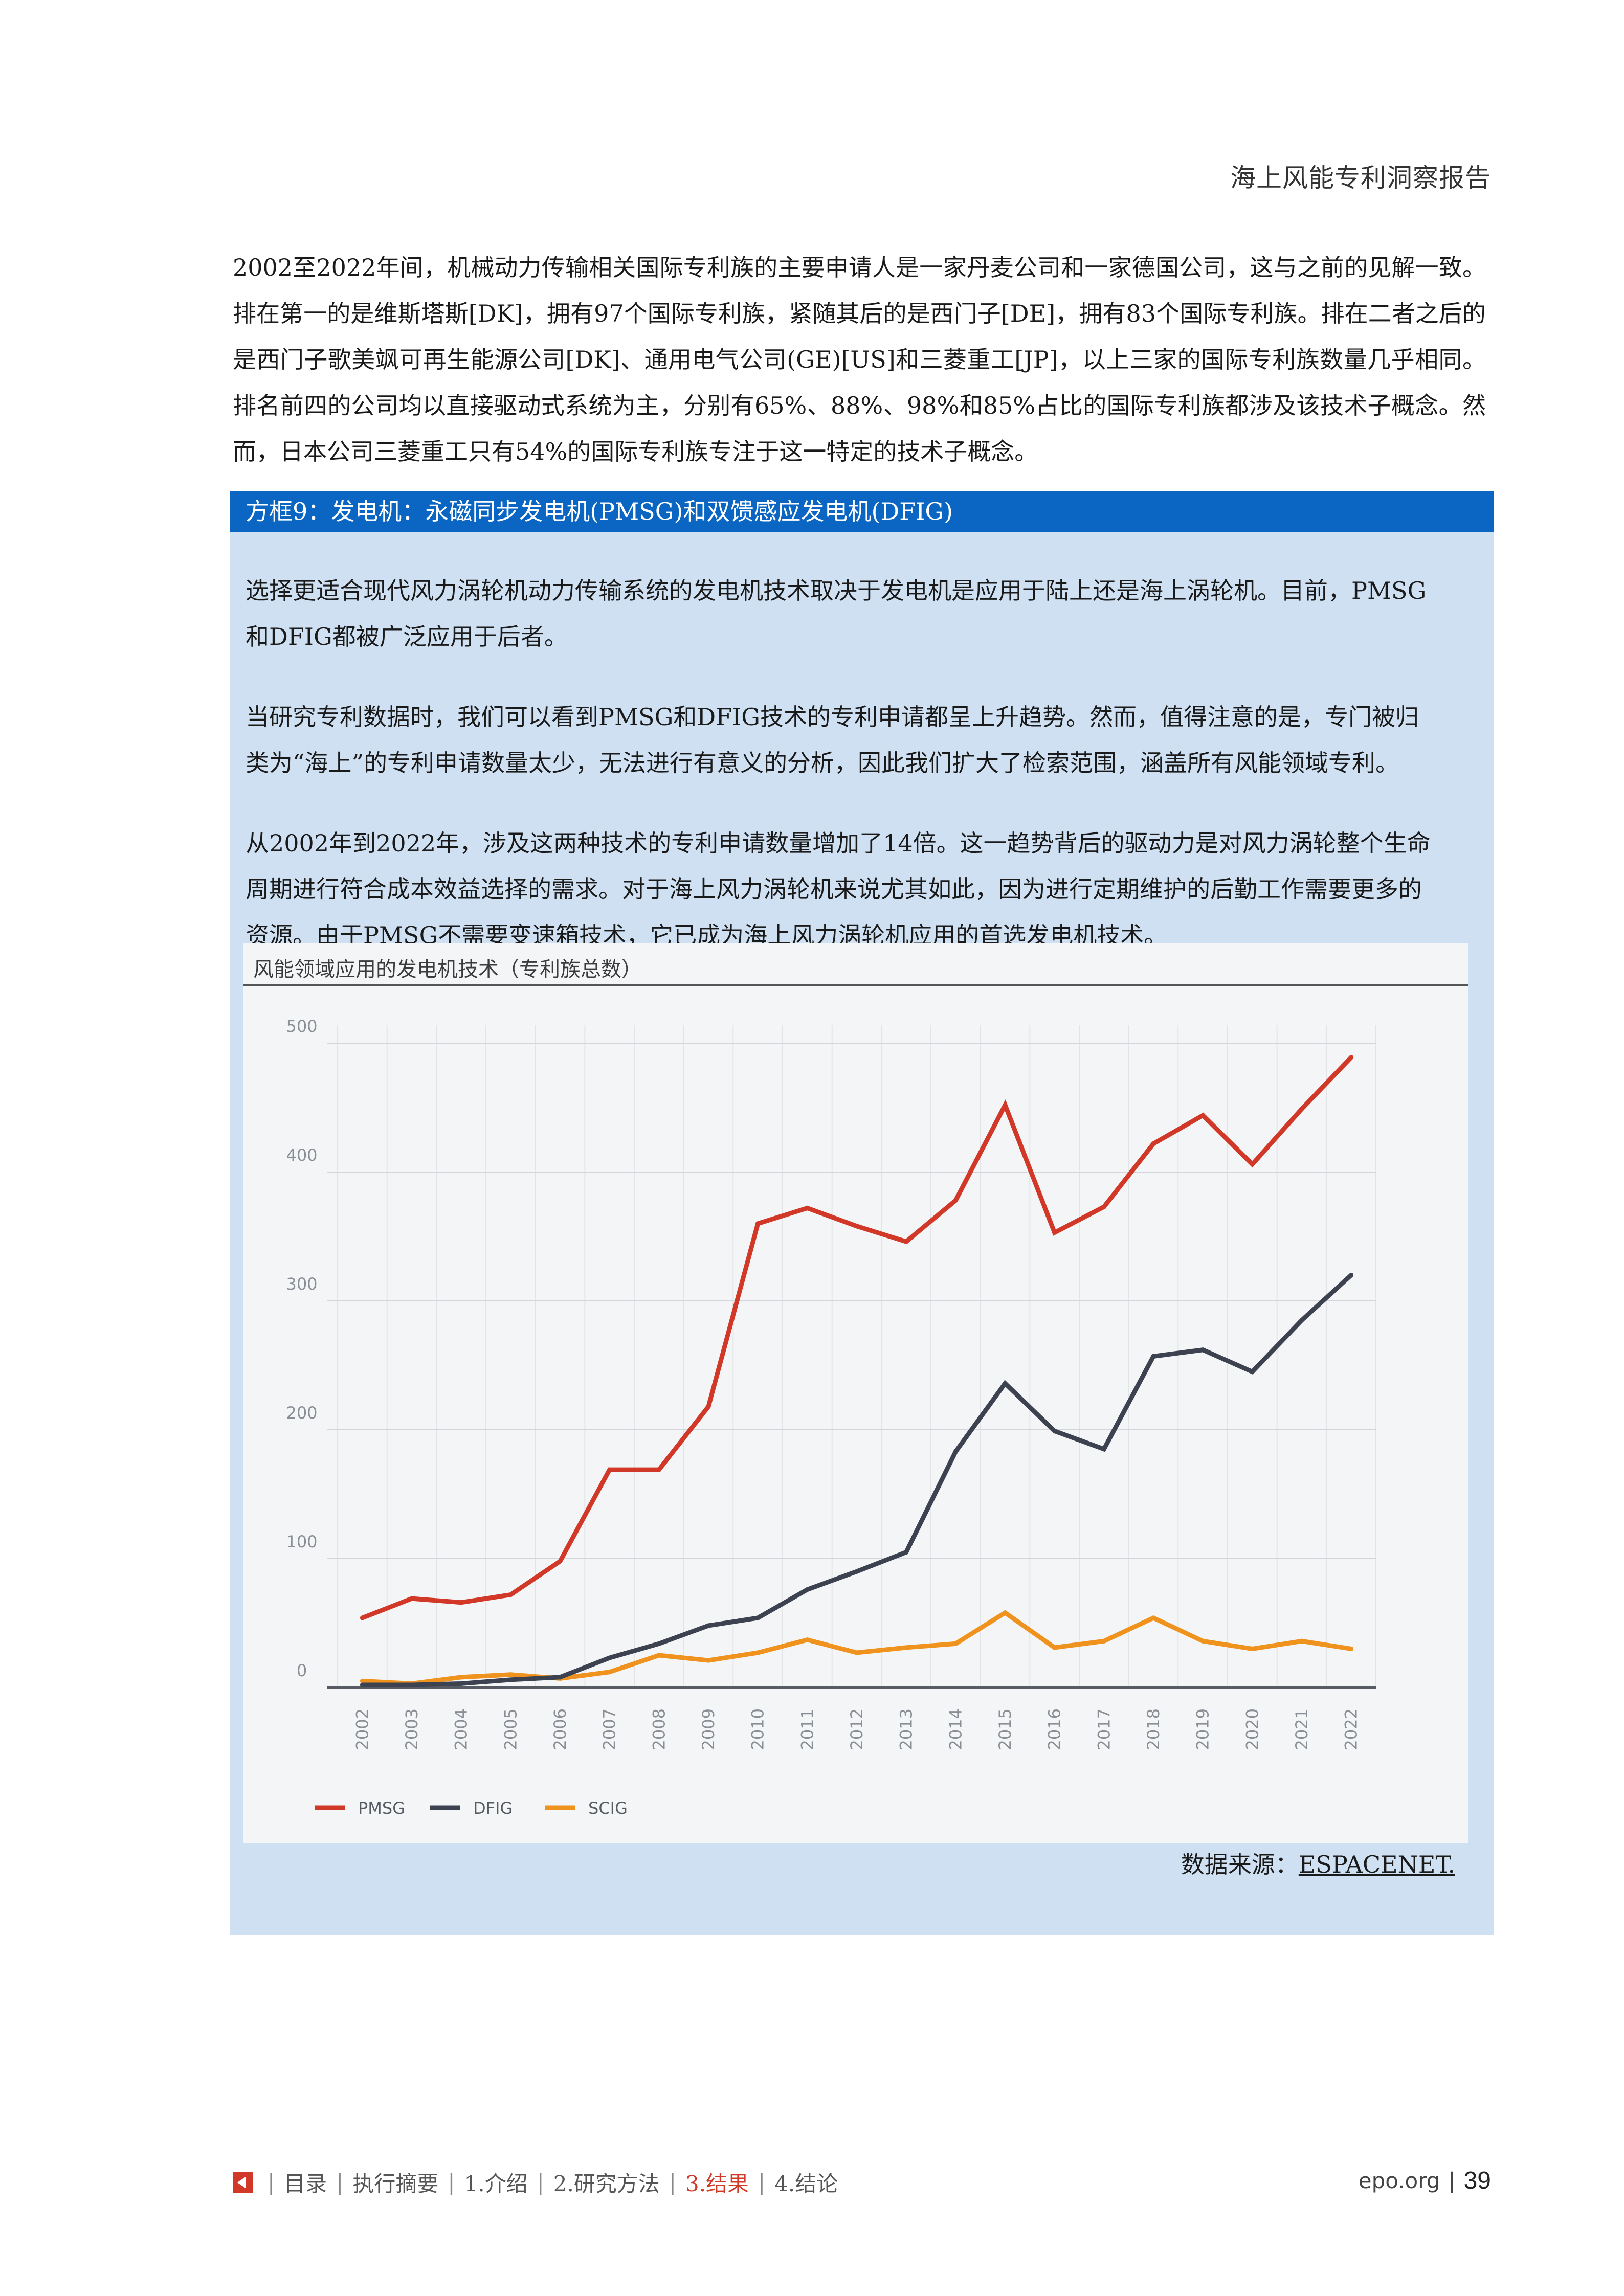 This screenshot has width=1624, height=2296. What do you see at coordinates (447, 970) in the screenshot?
I see `chart-title: 风能领域应用的发电机技术（专利族总数）` at bounding box center [447, 970].